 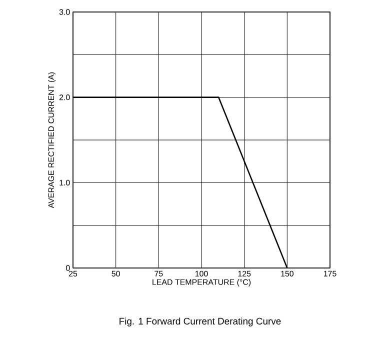 What do you see at coordinates (200, 322) in the screenshot?
I see `text: Fig. 1 Forward Current Derating Curve` at bounding box center [200, 322].